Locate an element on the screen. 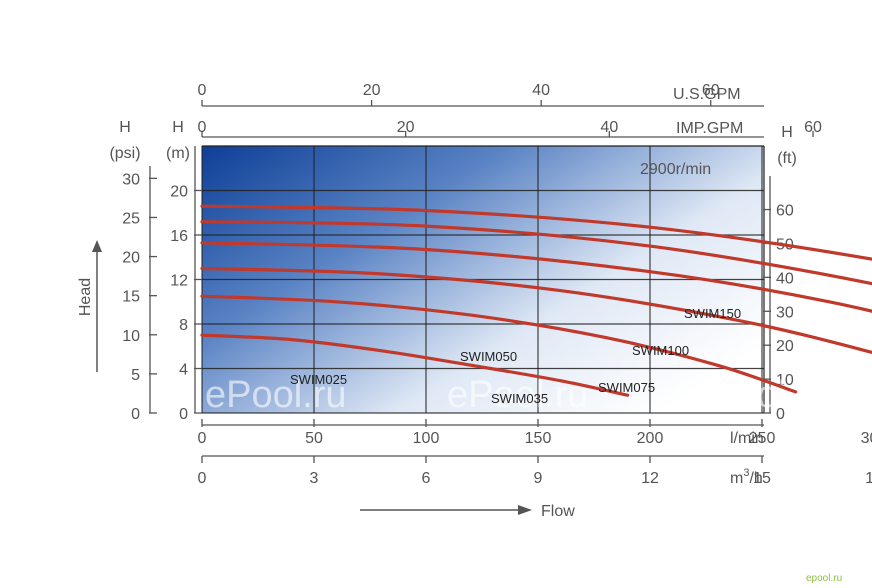 This screenshot has height=588, width=872. tick-label-m: 4 is located at coordinates (183, 370).